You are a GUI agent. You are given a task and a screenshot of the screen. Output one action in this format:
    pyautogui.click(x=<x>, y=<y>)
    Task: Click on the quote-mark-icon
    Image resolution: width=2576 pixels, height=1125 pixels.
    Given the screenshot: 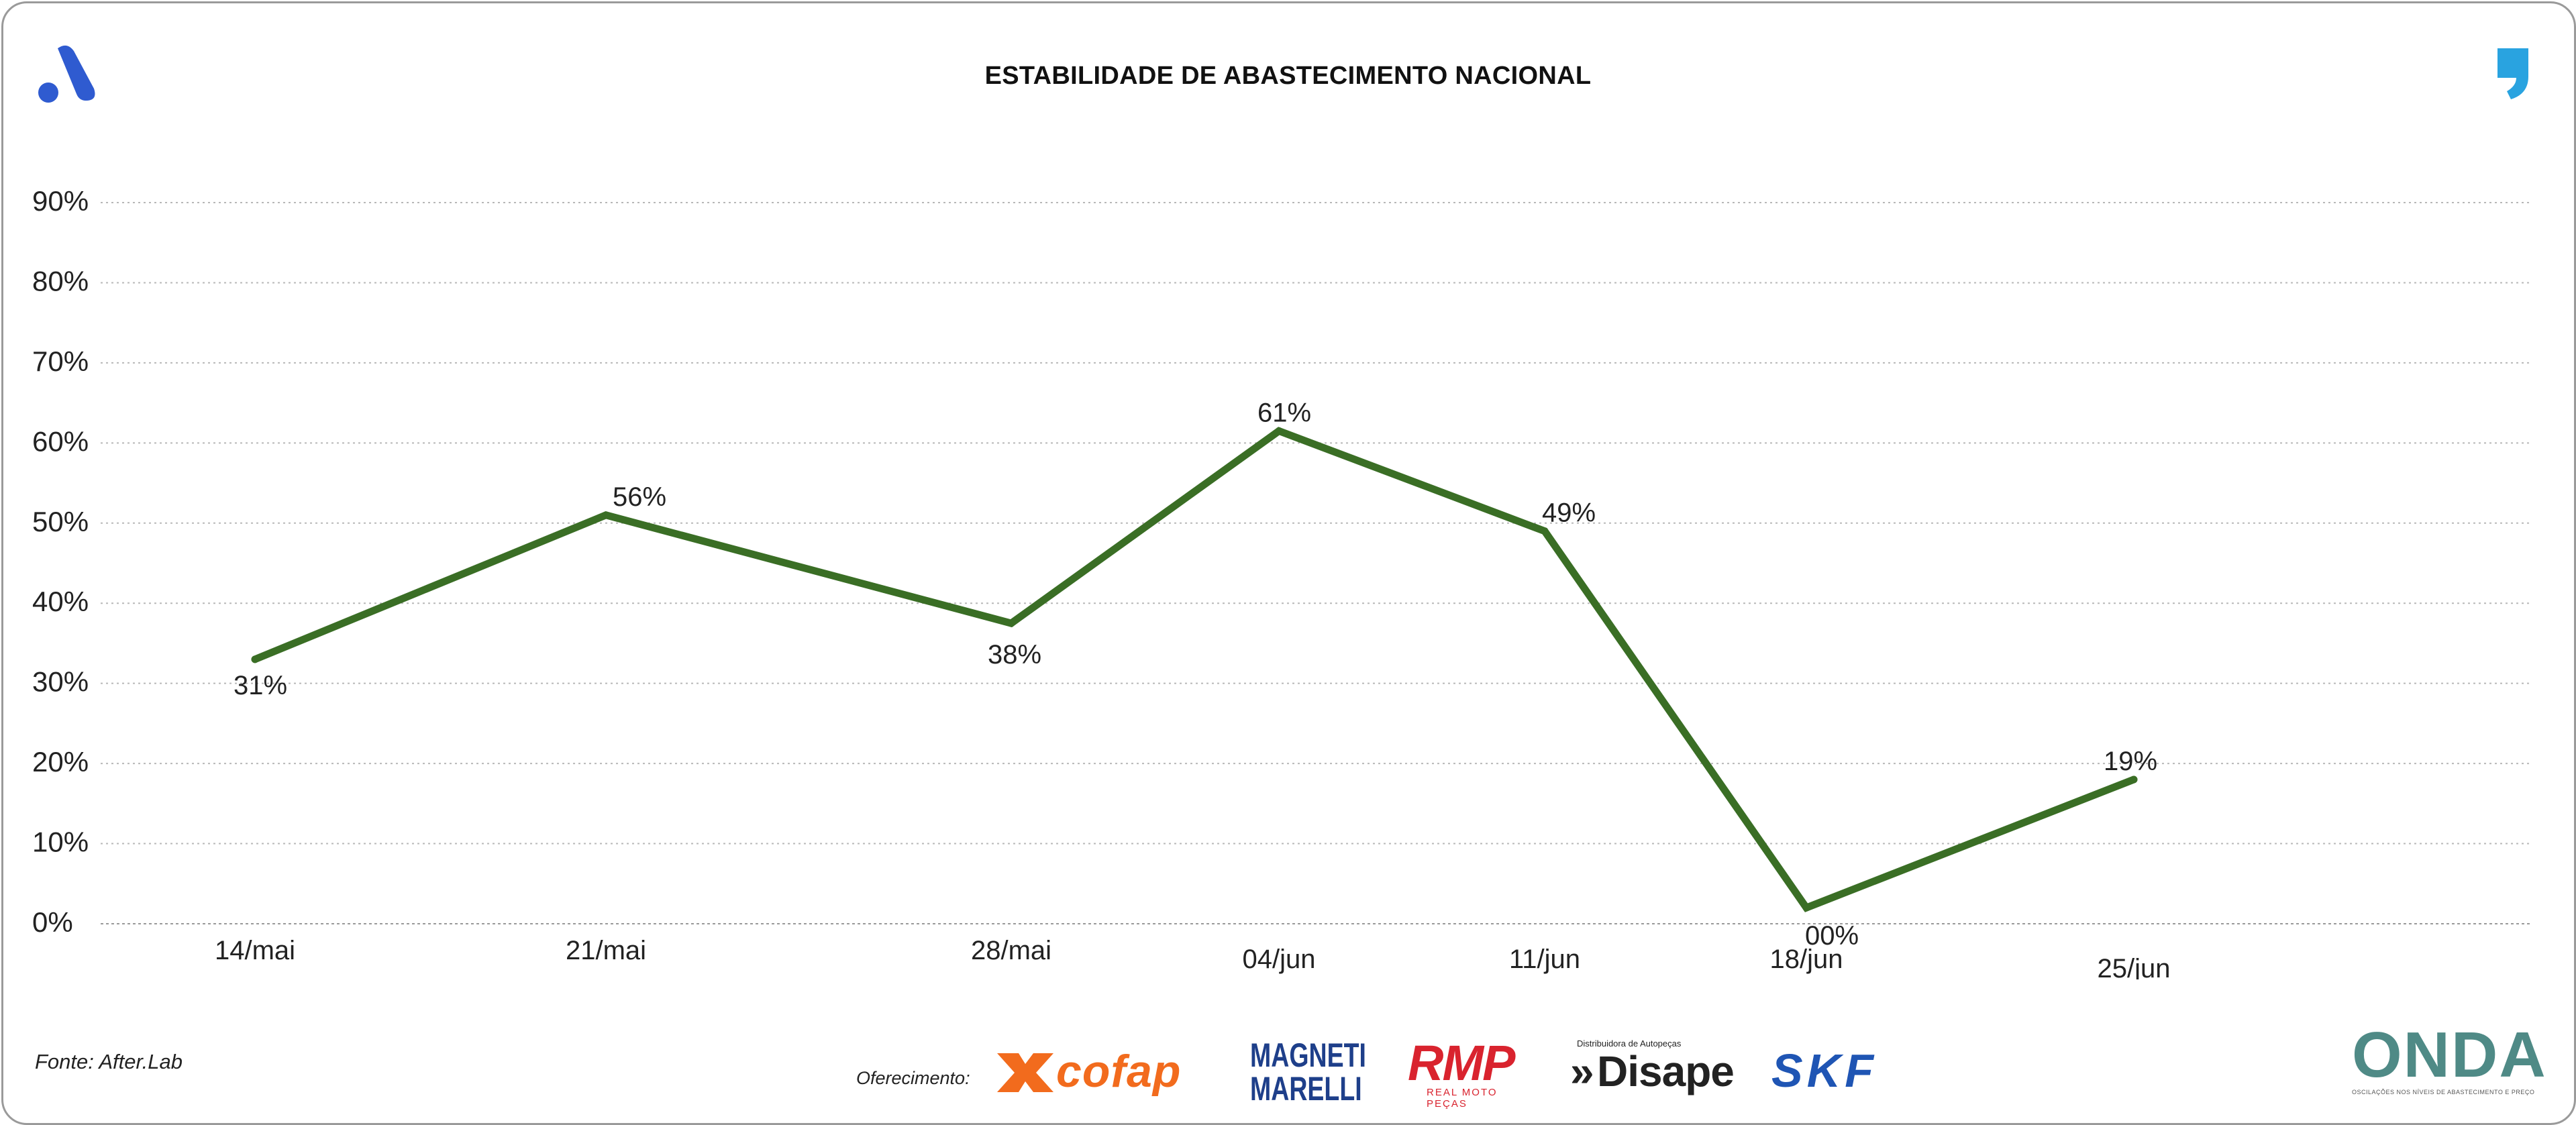 What is the action you would take?
    pyautogui.click(x=2512, y=73)
    